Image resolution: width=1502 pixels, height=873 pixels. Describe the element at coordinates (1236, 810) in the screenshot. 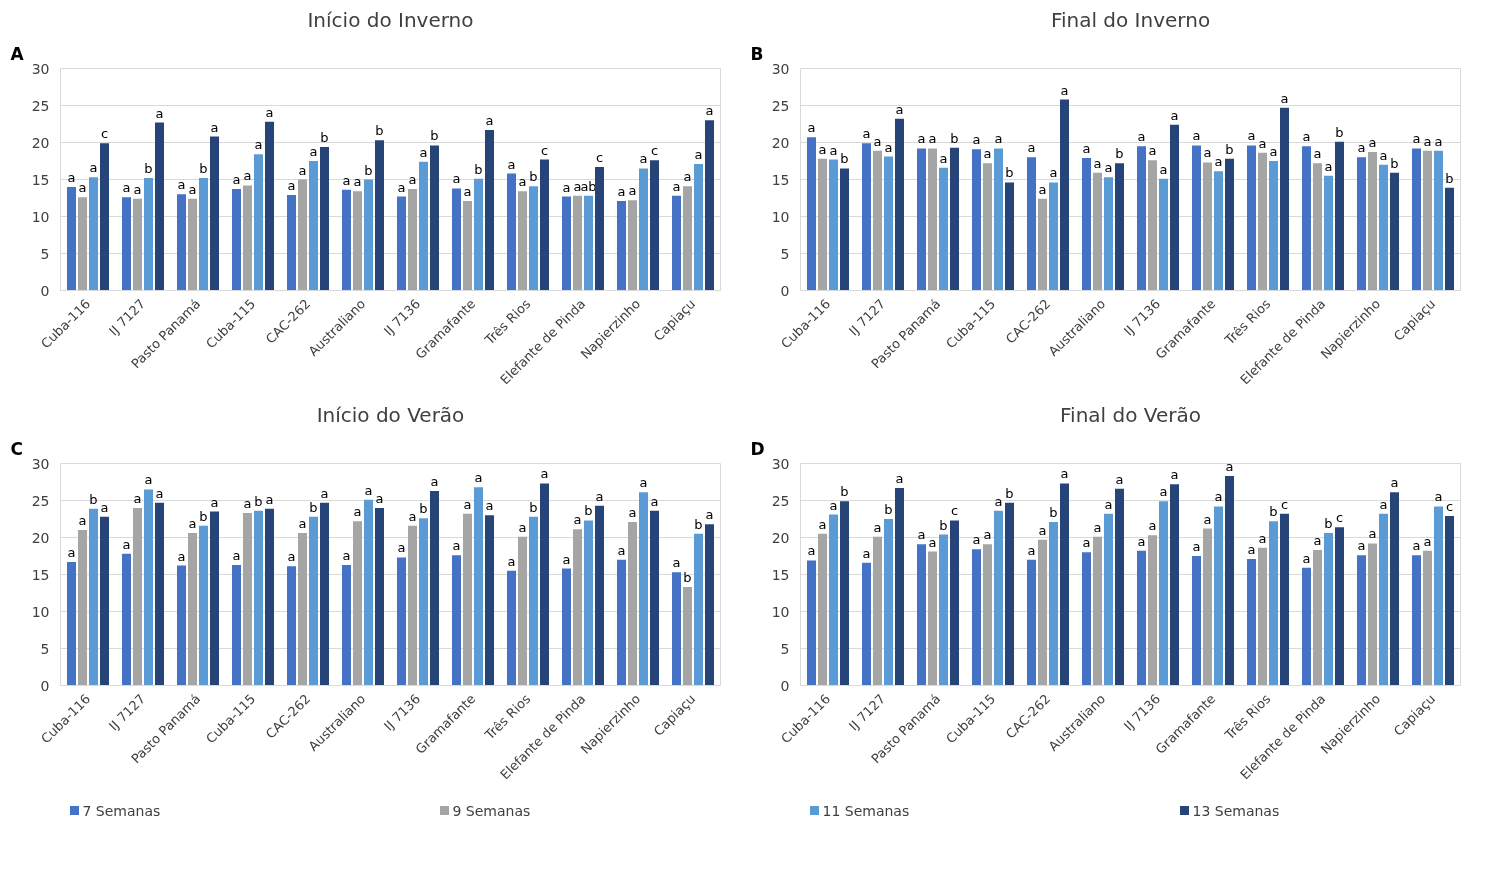

I see `legend-label: 13 Semanas` at that location.